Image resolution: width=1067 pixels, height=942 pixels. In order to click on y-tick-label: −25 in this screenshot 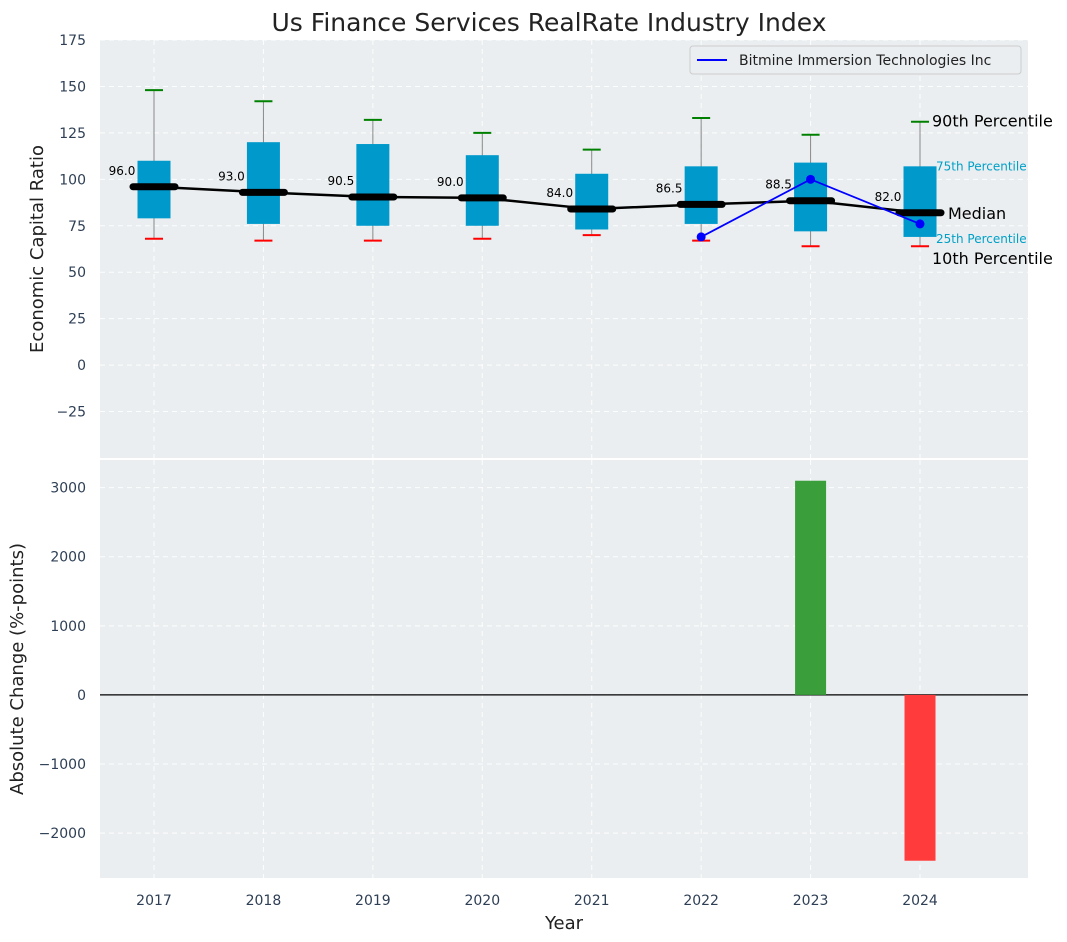, I will do `click(71, 413)`.